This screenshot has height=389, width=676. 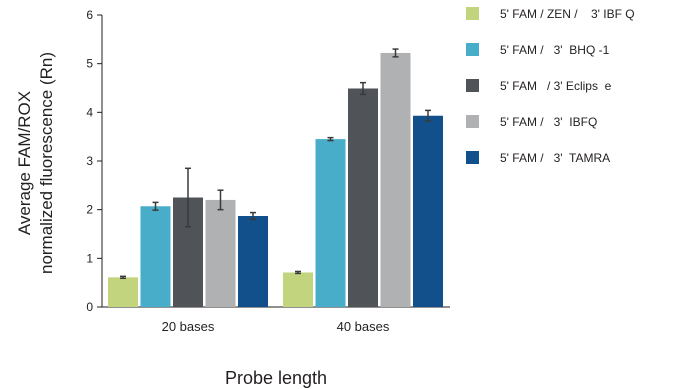 I want to click on legend-item: 5' FAM / 3' TAMRA, so click(x=538, y=158).